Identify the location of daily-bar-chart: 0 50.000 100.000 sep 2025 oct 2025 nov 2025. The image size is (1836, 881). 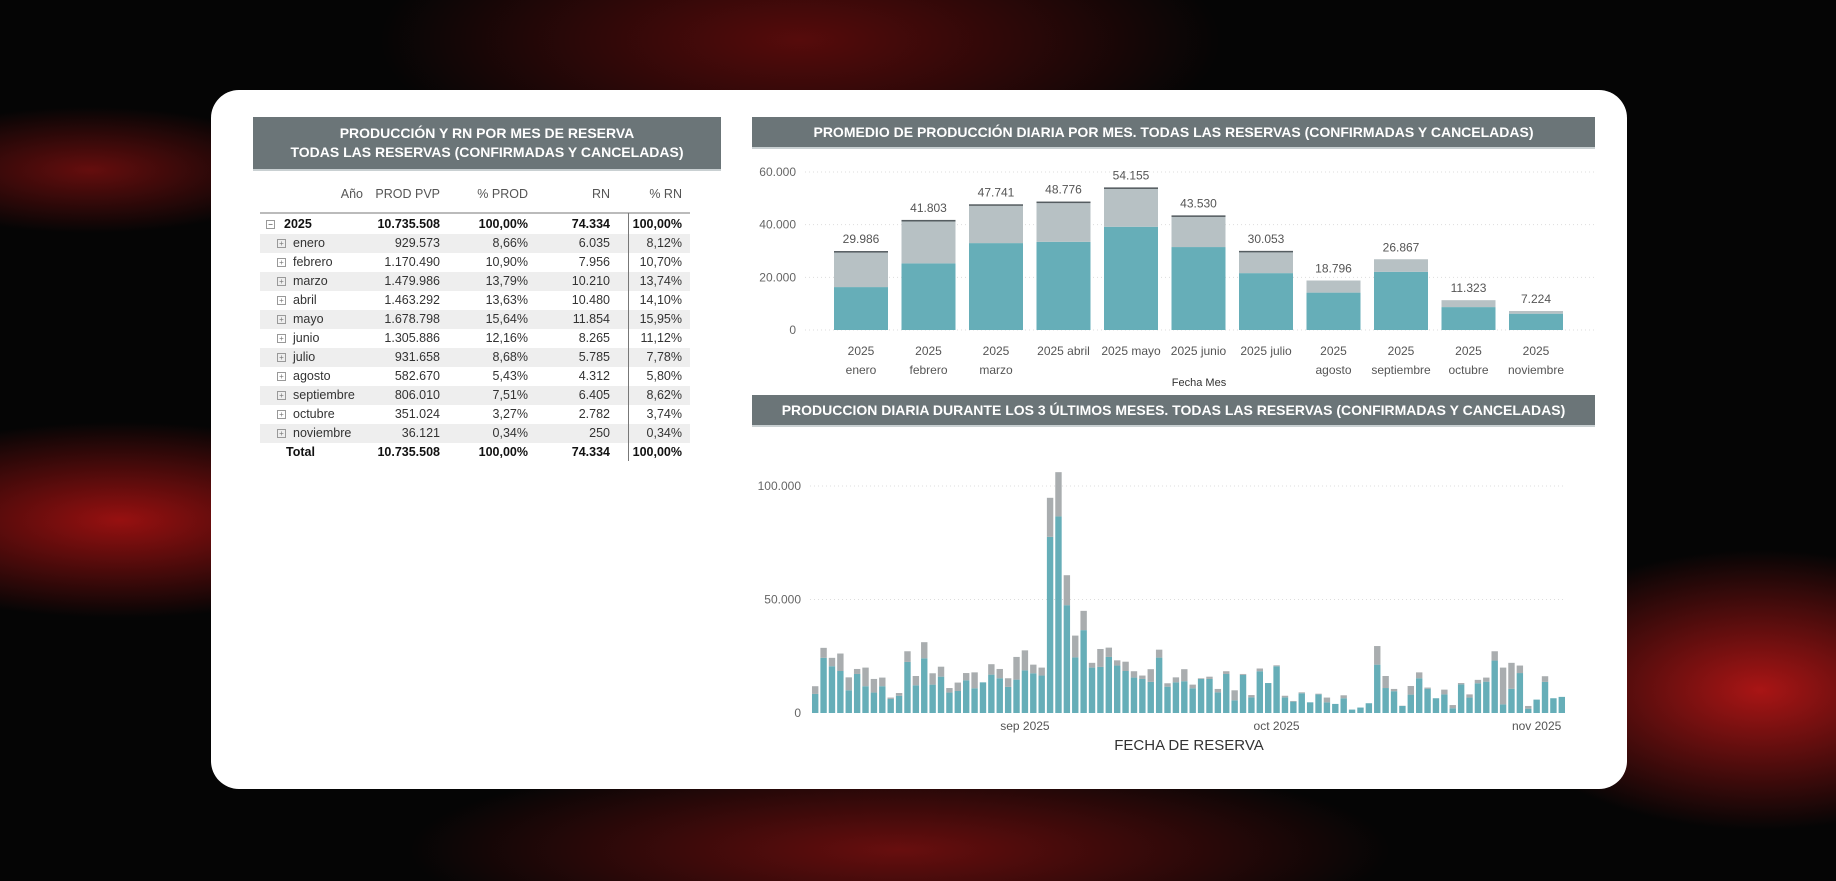
(1162, 602).